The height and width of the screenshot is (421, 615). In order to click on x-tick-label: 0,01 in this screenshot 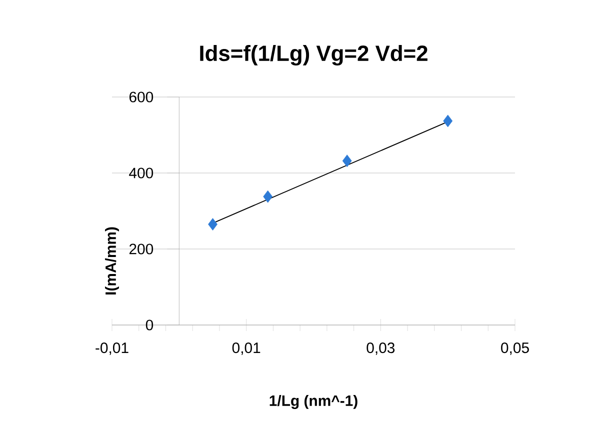, I will do `click(246, 348)`.